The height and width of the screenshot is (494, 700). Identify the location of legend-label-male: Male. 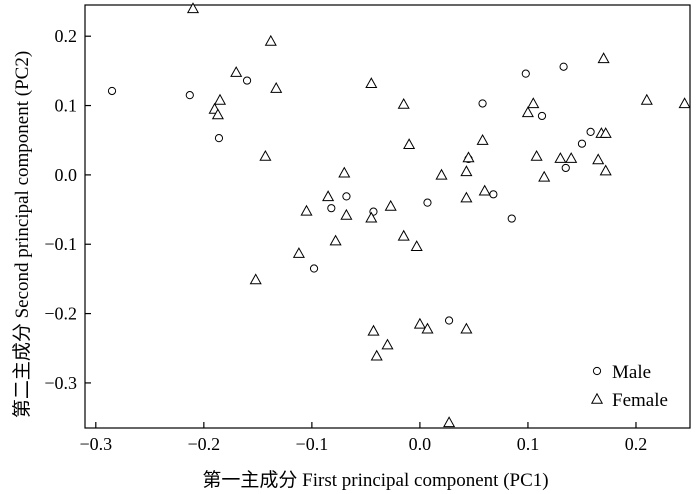
(631, 372).